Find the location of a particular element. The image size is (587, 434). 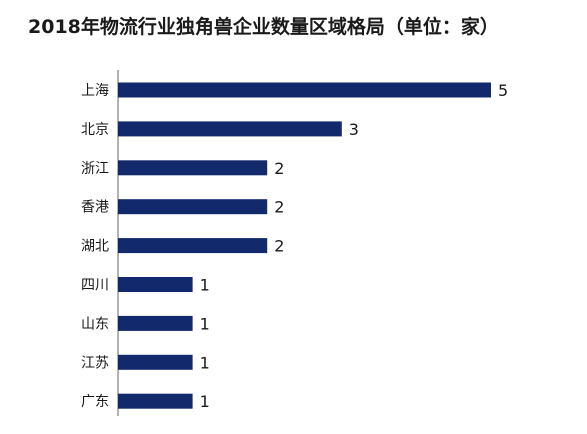

category-label: 香港 is located at coordinates (95, 208).